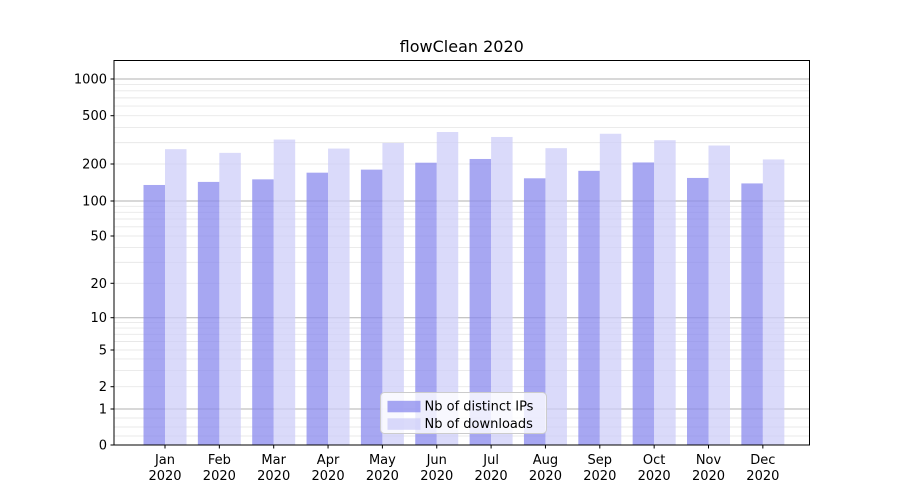 Image resolution: width=900 pixels, height=504 pixels. I want to click on y-tick-label-5: 5, so click(103, 351).